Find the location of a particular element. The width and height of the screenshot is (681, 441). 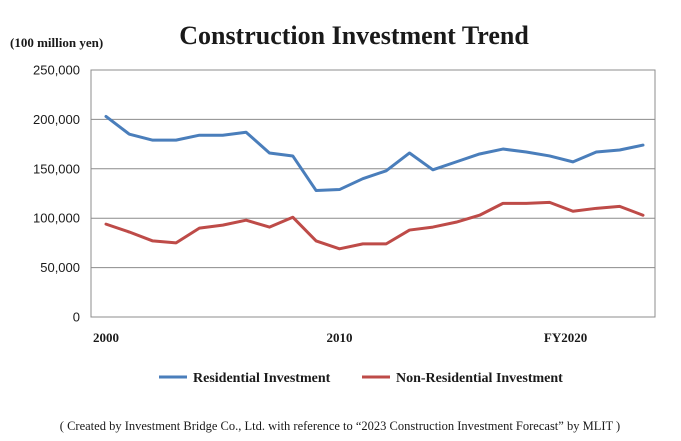

x-axis-ticks: 2000 2010 FY2020 is located at coordinates (340, 337).